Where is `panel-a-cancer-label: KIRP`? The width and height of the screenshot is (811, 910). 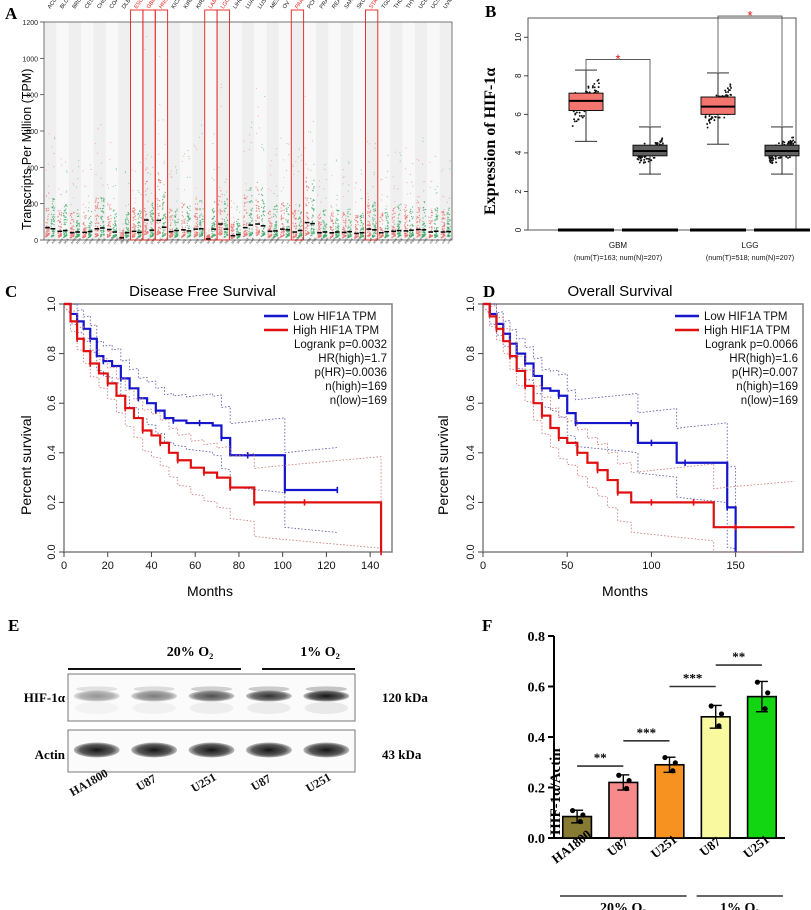
panel-a-cancer-label: KIRP is located at coordinates (201, 5).